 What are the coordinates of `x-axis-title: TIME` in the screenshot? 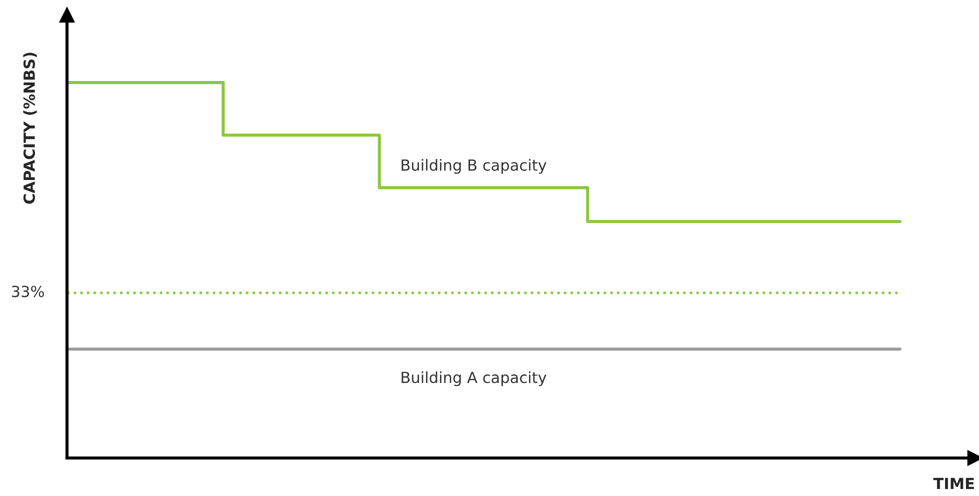 It's located at (953, 484).